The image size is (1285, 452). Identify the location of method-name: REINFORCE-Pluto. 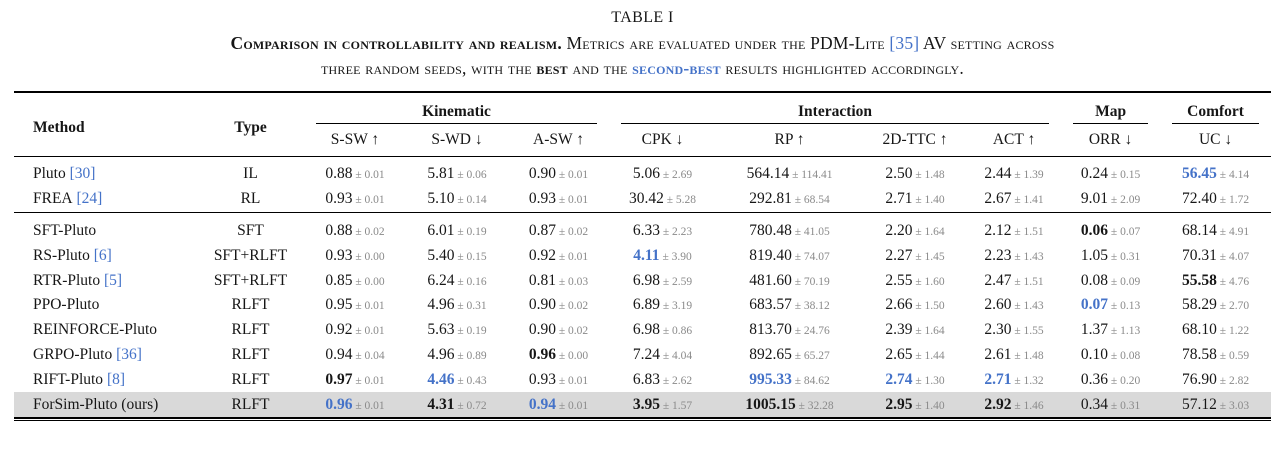
(95, 330).